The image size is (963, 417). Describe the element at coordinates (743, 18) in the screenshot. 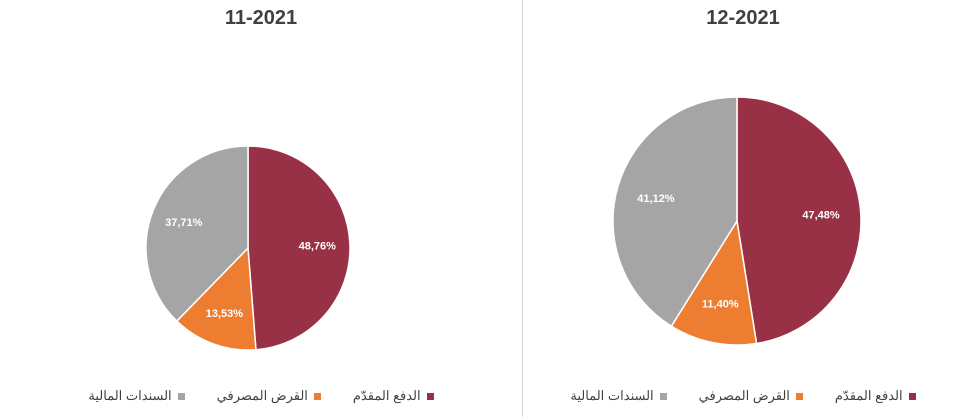

I see `chart-title: 12-2021` at that location.